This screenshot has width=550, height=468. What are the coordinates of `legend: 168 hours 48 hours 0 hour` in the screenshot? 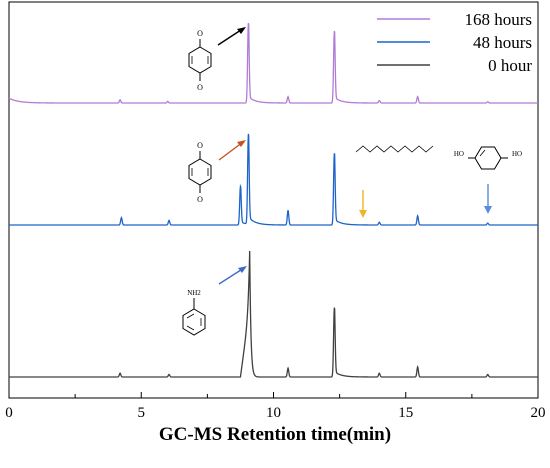 It's located at (454, 42).